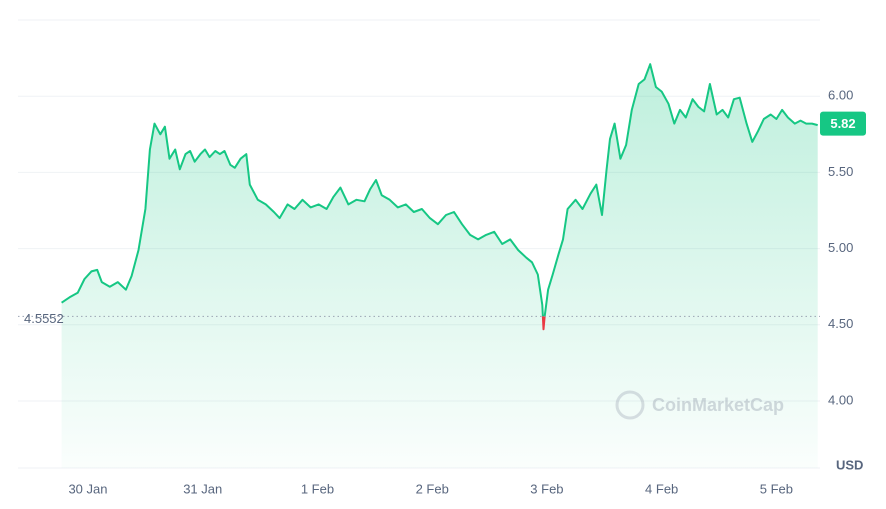 Image resolution: width=886 pixels, height=509 pixels. I want to click on watermark: CoinMarketCap, so click(718, 405).